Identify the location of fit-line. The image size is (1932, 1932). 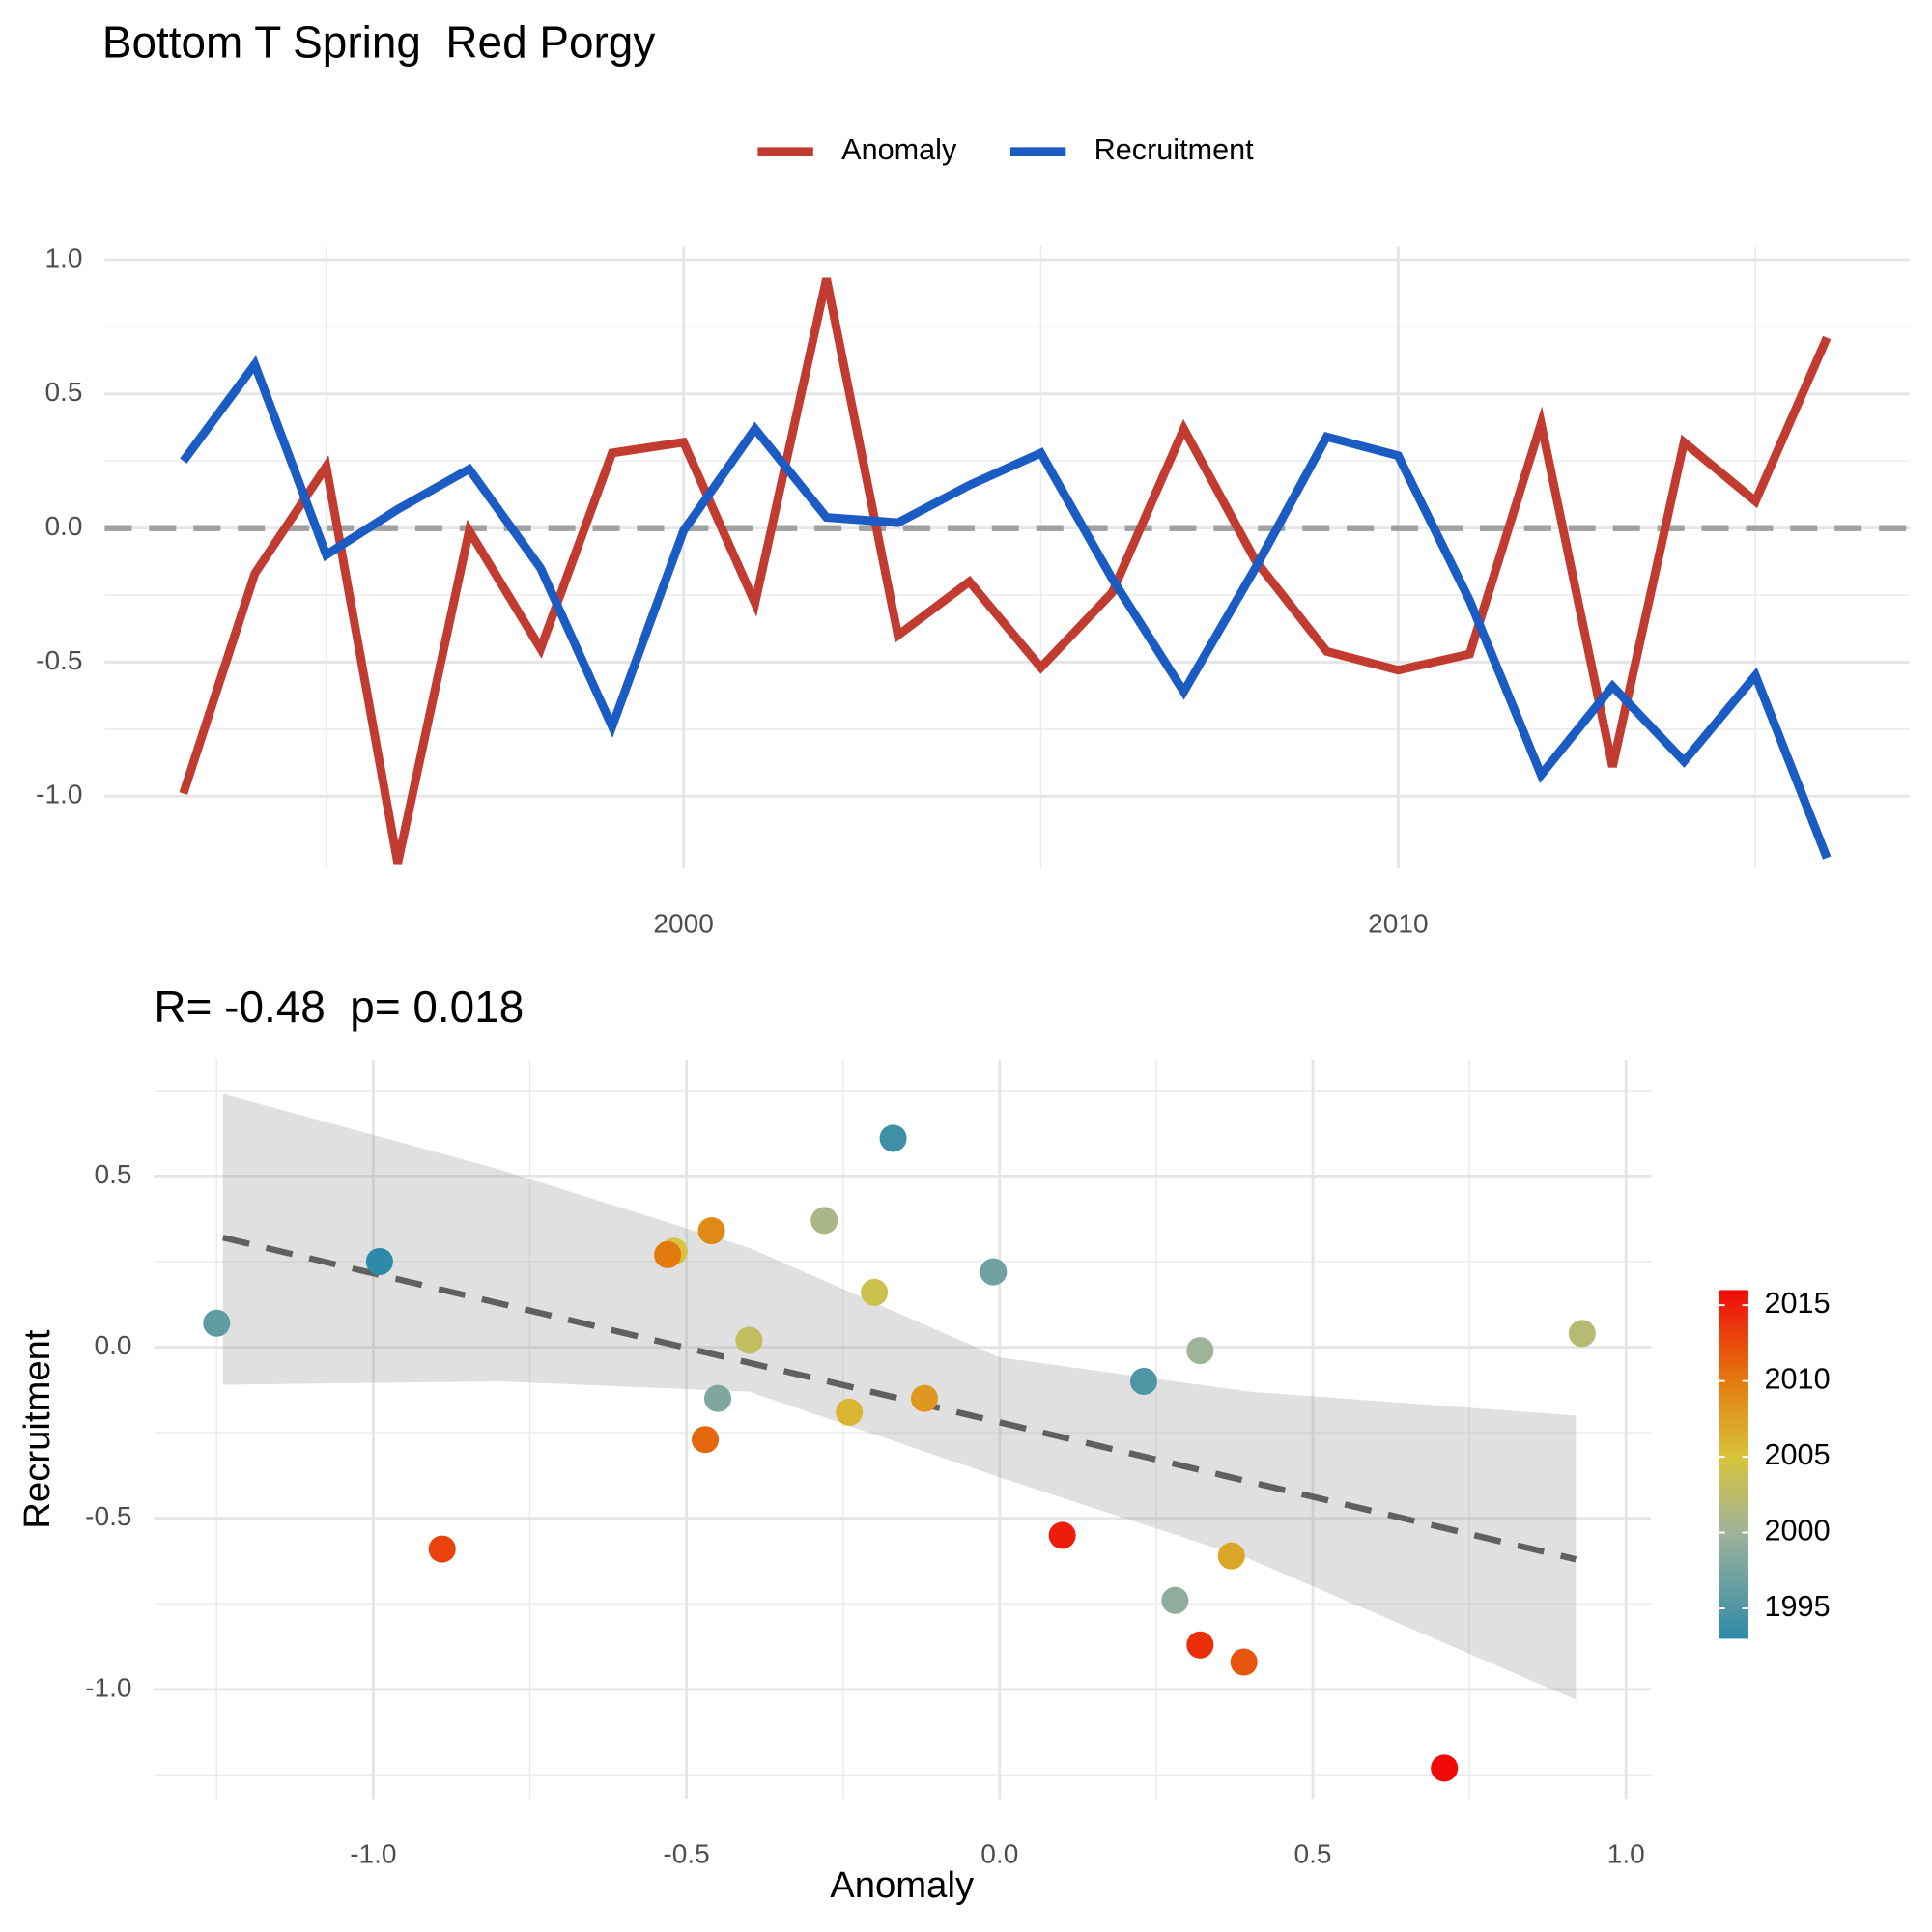
(899, 1399).